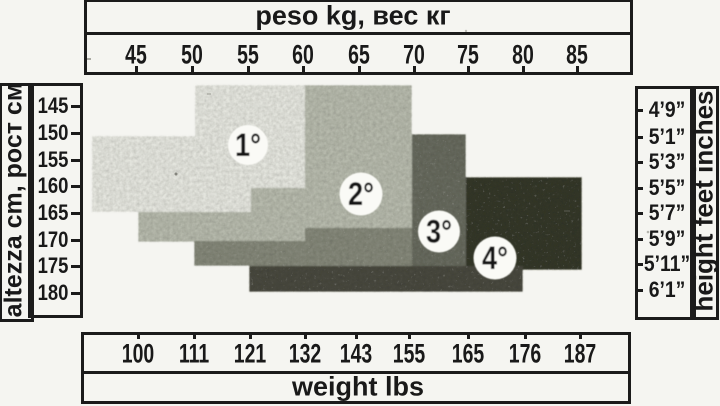  I want to click on svg-text: 1°, so click(248, 145).